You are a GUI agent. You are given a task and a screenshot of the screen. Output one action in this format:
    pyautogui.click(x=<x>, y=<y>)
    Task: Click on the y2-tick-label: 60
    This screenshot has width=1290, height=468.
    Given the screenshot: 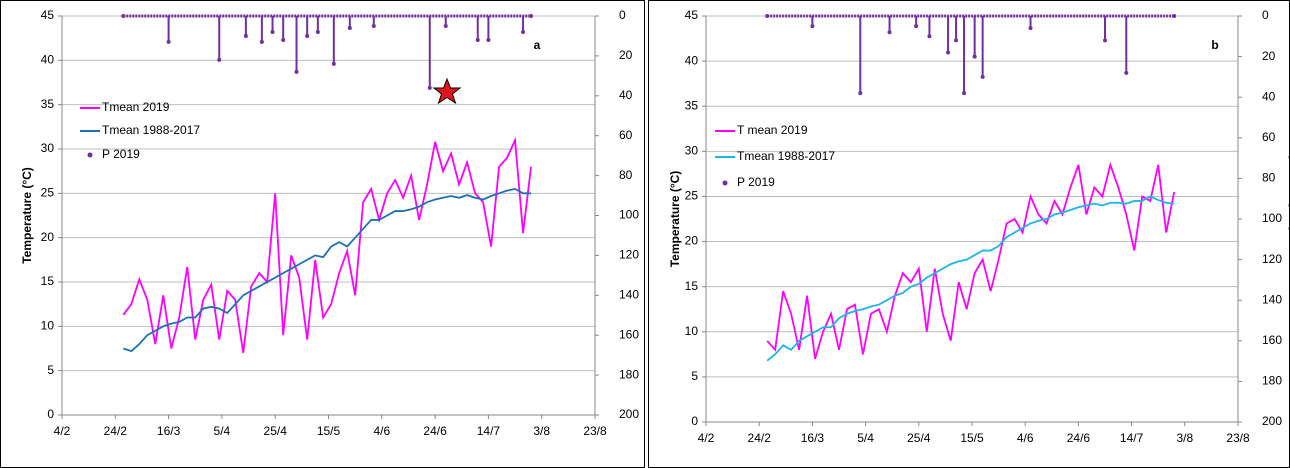 What is the action you would take?
    pyautogui.click(x=626, y=135)
    